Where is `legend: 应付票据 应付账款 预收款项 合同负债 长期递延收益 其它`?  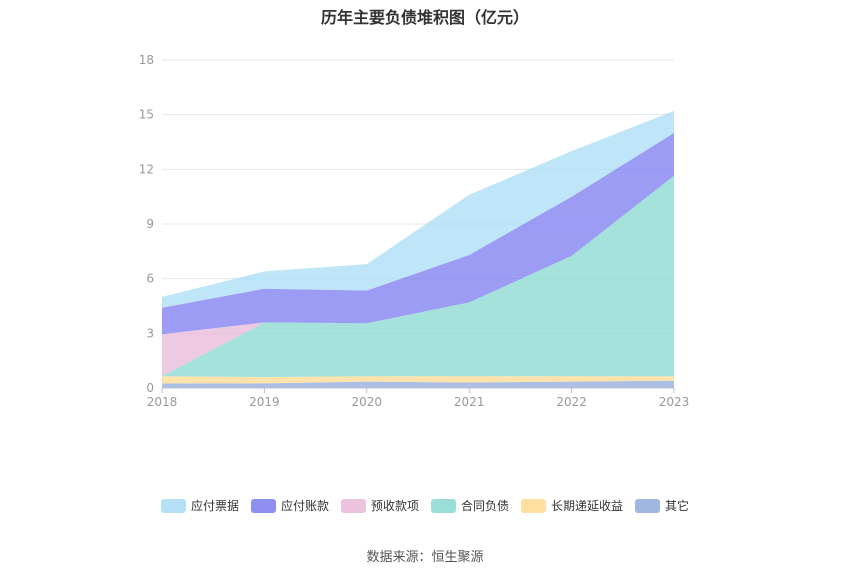
legend: 应付票据 应付账款 预收款项 合同负债 长期递延收益 其它 is located at coordinates (425, 505).